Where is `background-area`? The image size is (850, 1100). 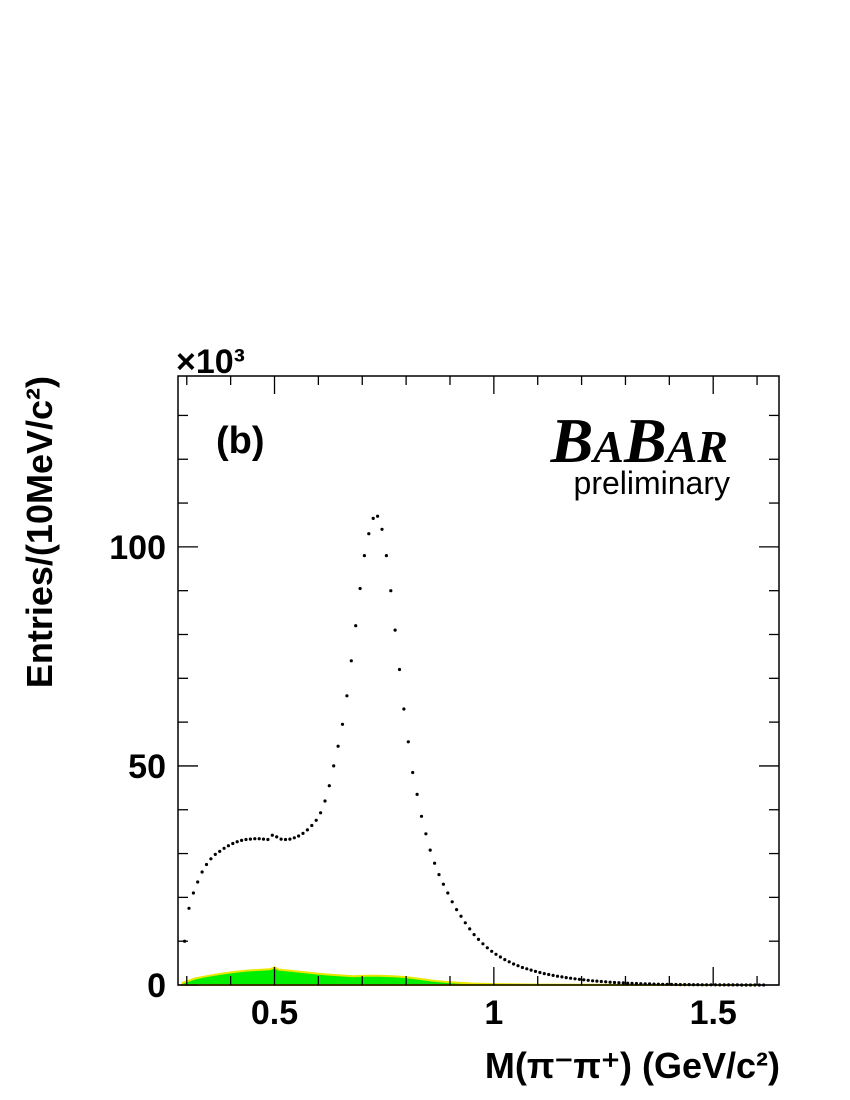
background-area is located at coordinates (469, 976).